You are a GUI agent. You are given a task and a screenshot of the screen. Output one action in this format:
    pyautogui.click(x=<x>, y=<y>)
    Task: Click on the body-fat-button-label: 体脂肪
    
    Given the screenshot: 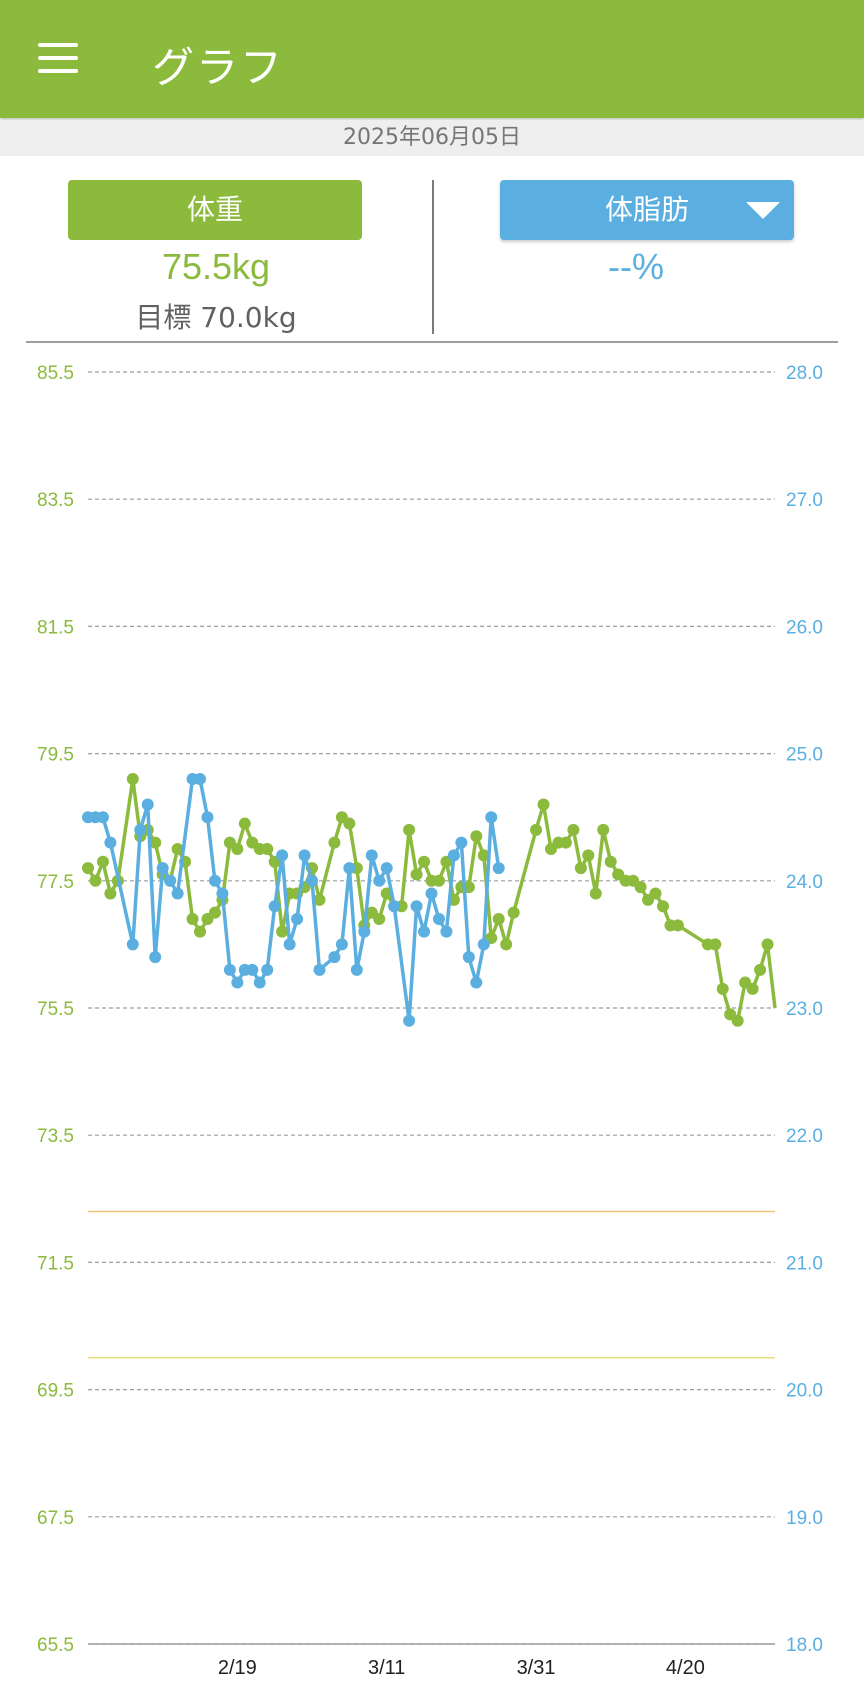 What is the action you would take?
    pyautogui.click(x=646, y=209)
    